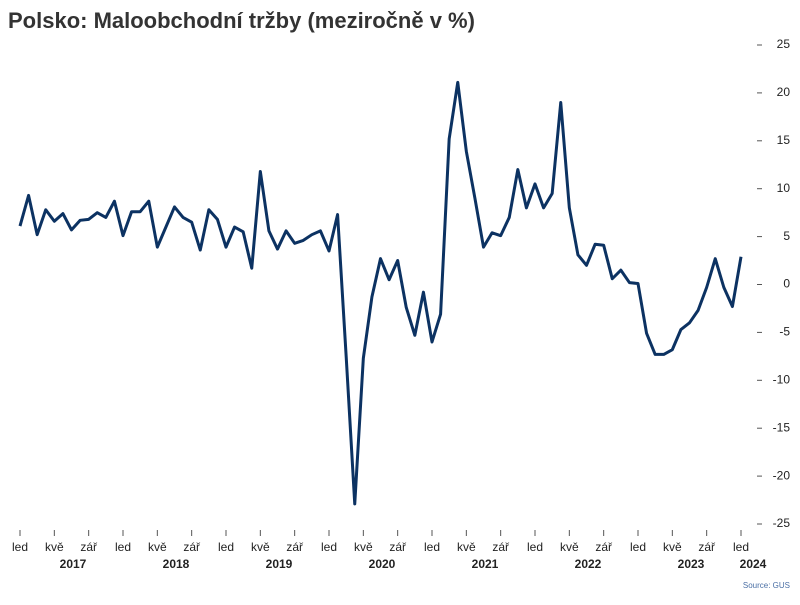 Image resolution: width=800 pixels, height=605 pixels. I want to click on y-tick-label: -5, so click(784, 332).